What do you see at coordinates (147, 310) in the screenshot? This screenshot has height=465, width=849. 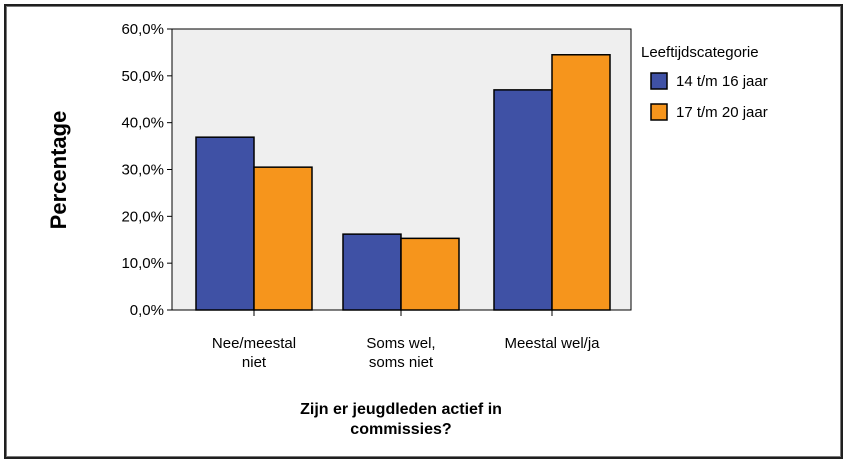 I see `y-tick-label: 0,0%` at bounding box center [147, 310].